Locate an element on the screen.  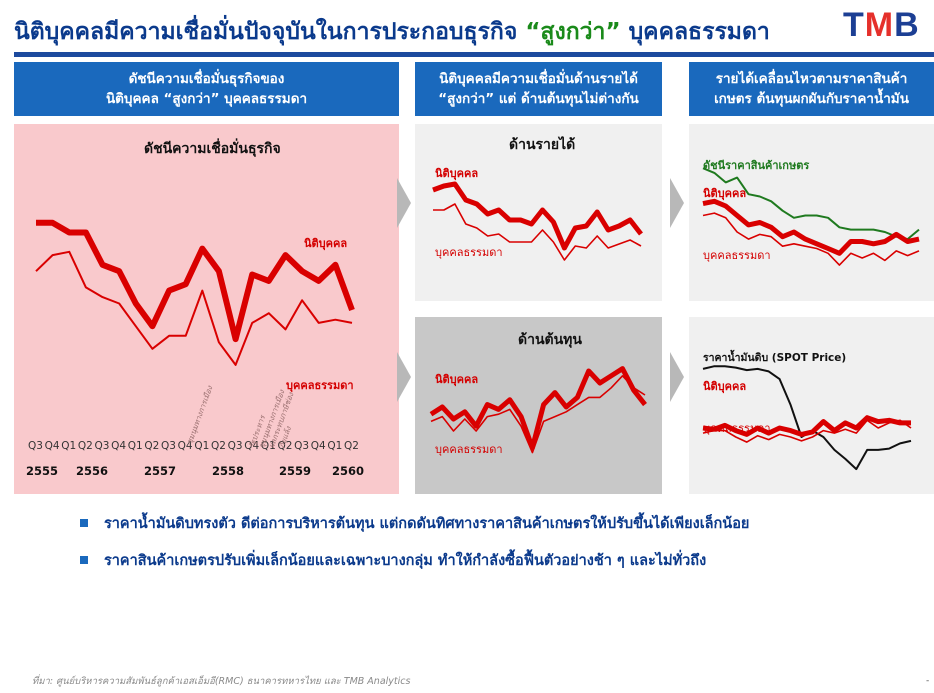
column-header-2-line1: นิติบุคคลมีความเชื่อมั่นด้านรายได้ is located at coordinates (538, 79).